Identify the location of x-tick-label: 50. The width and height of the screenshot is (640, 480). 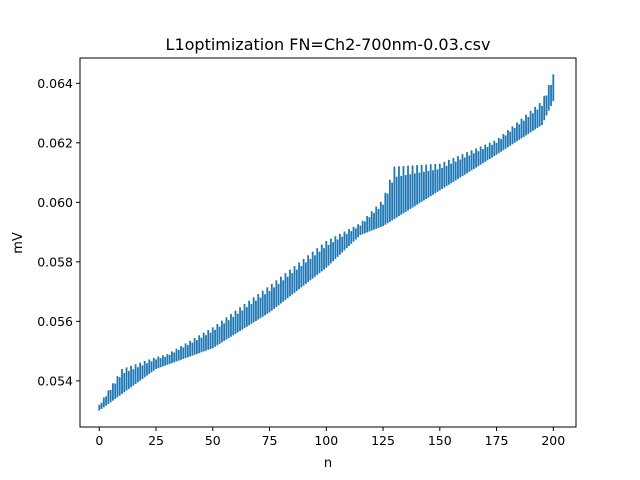
(213, 440).